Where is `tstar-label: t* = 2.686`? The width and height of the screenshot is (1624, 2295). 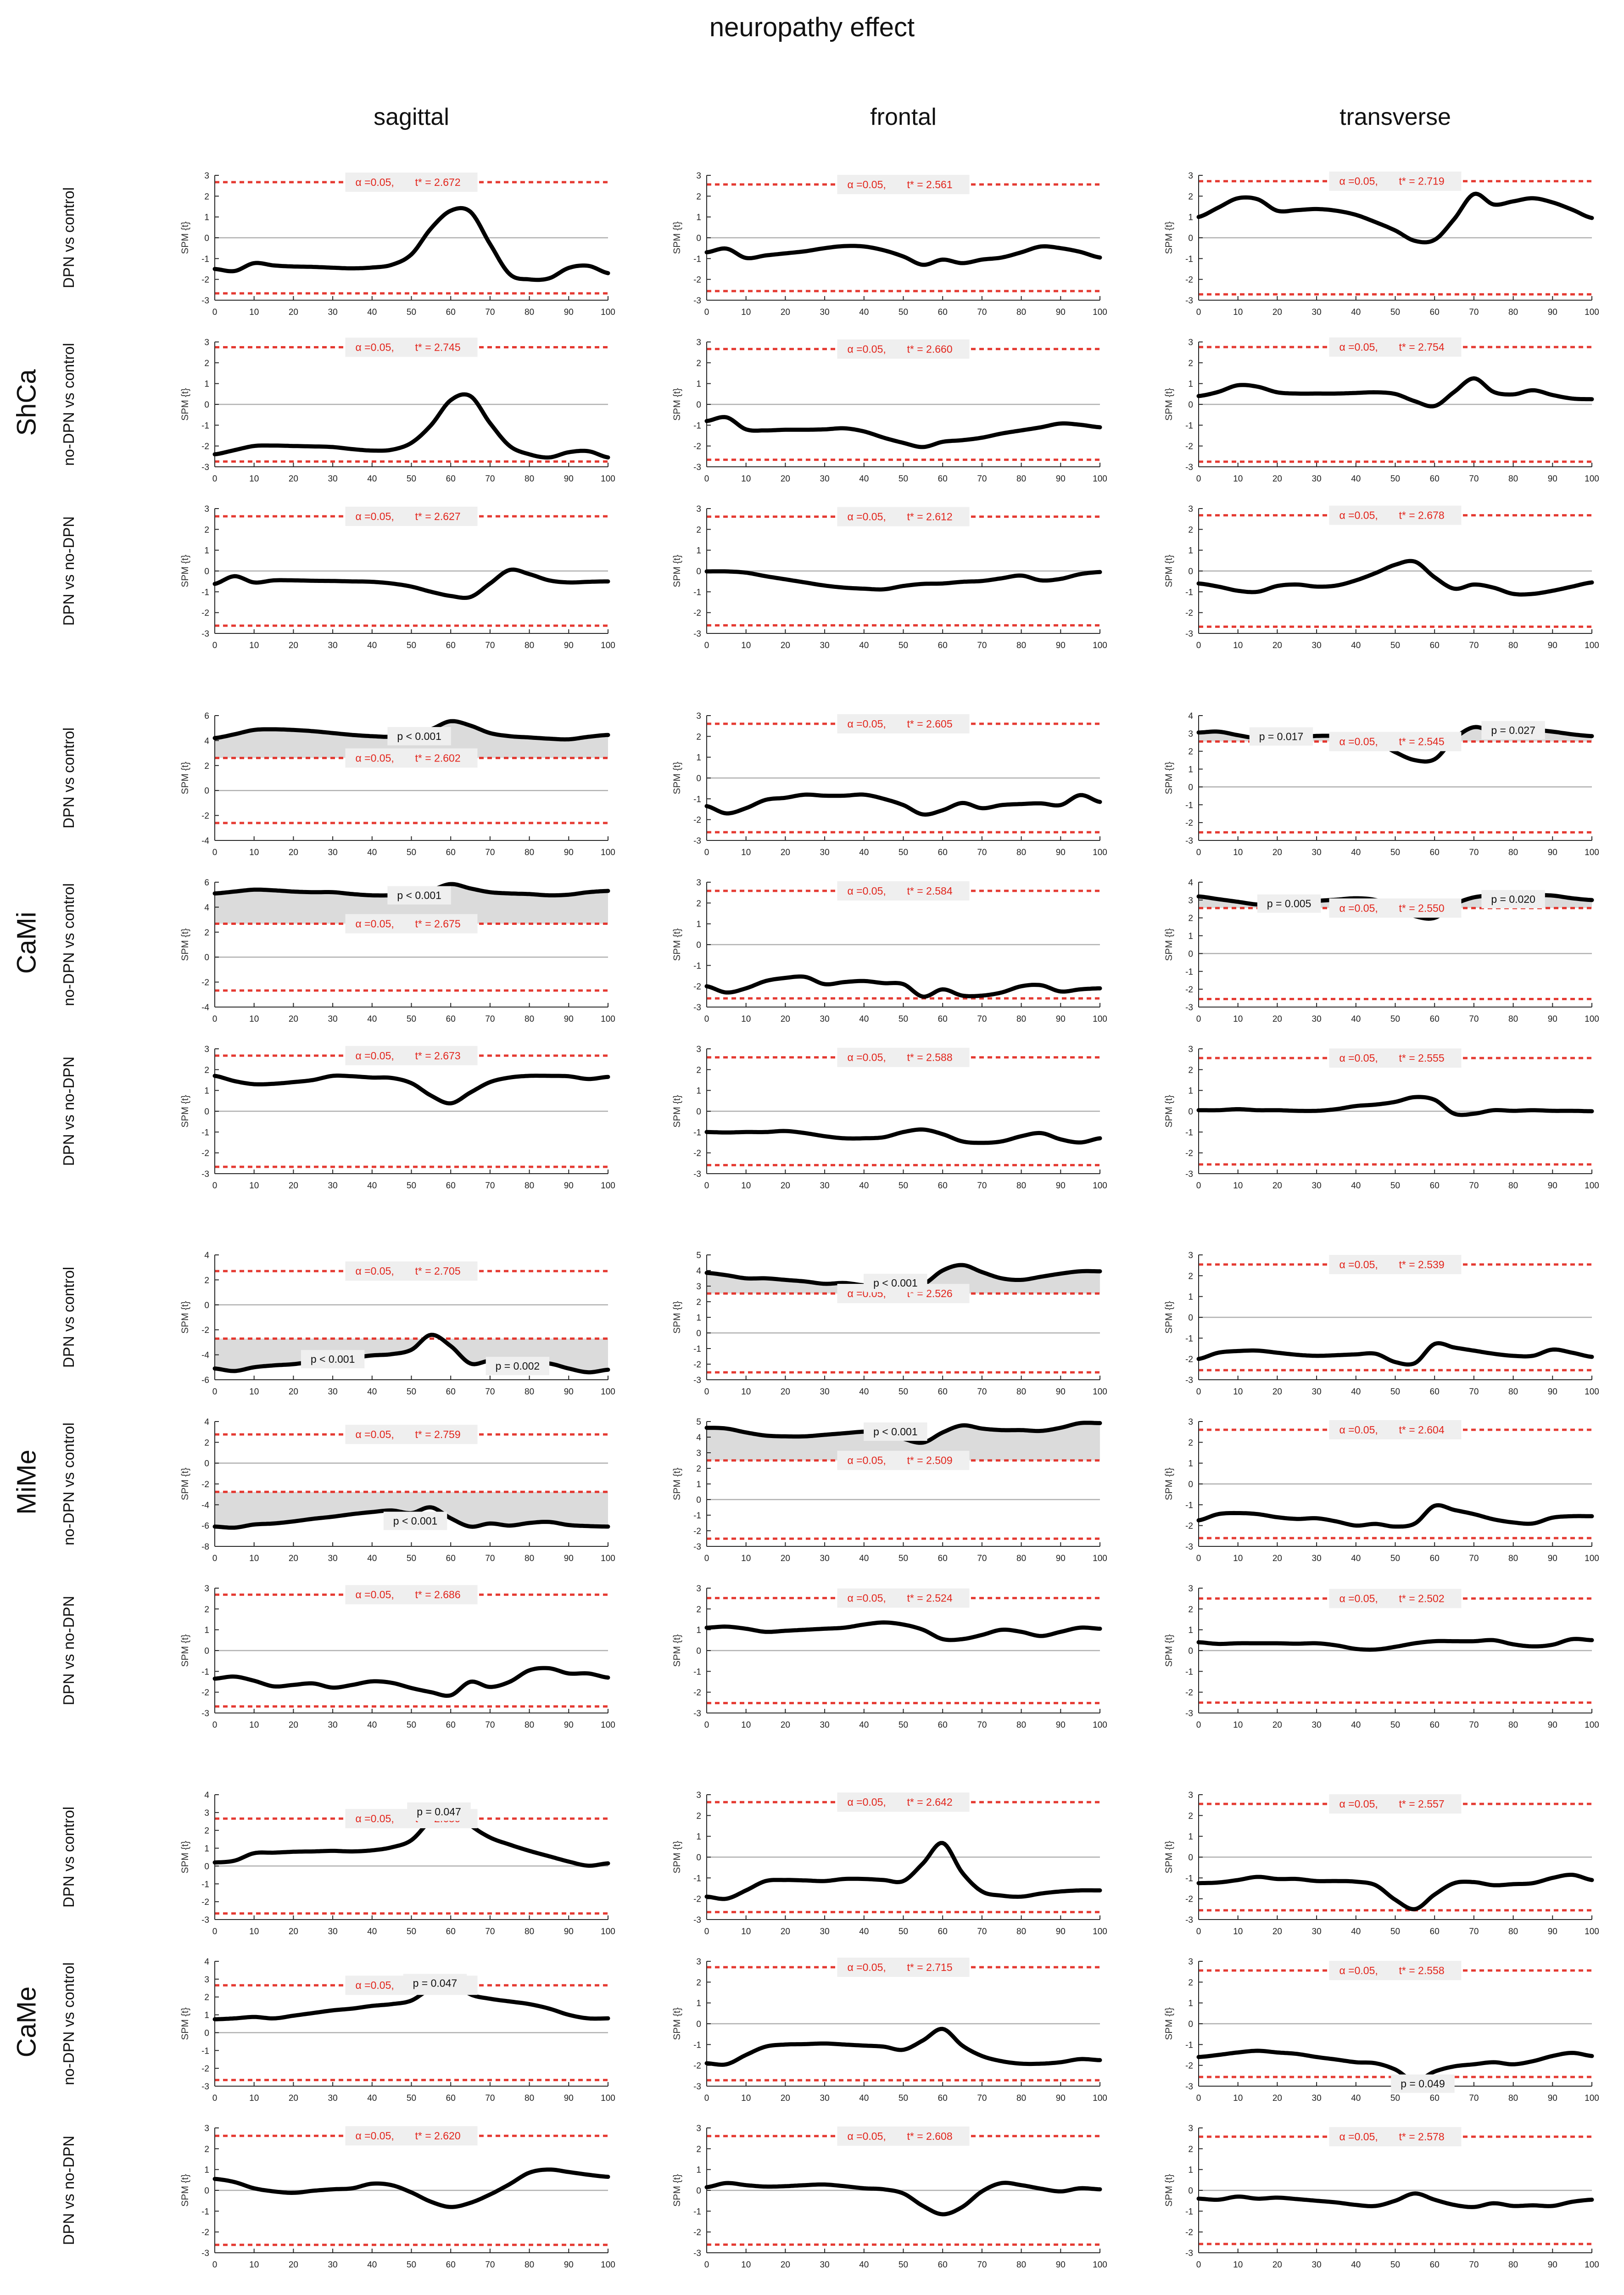 tstar-label: t* = 2.686 is located at coordinates (438, 1595).